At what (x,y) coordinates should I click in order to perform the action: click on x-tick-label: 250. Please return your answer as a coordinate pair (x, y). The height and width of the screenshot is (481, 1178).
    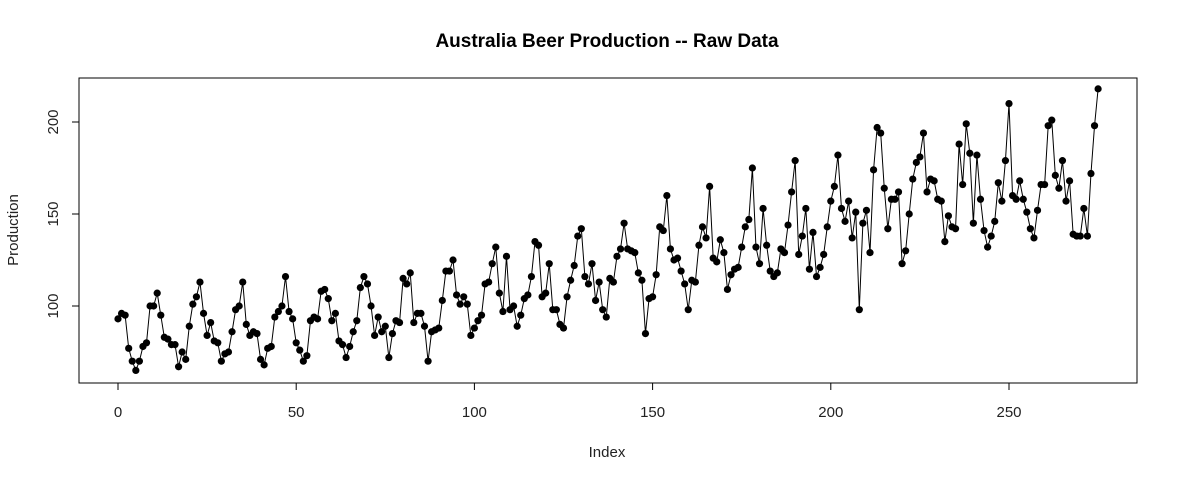
    Looking at the image, I should click on (1008, 412).